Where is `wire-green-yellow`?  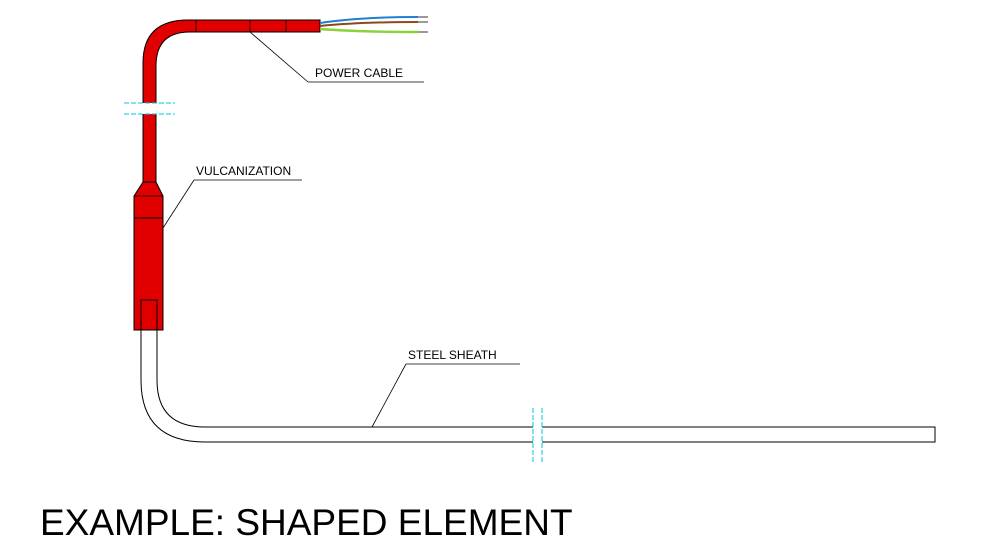
wire-green-yellow is located at coordinates (369, 30).